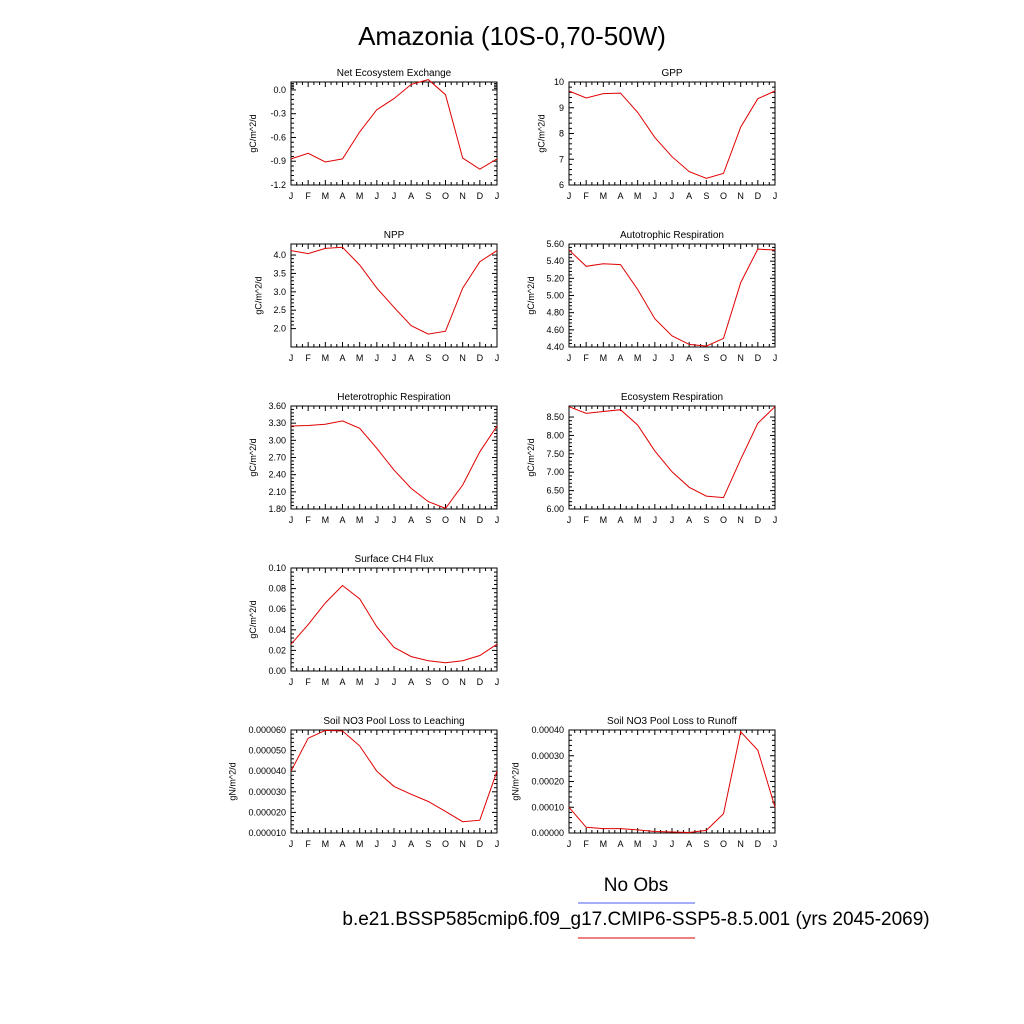 The height and width of the screenshot is (1024, 1024). I want to click on y-tick-label: 4.60, so click(555, 330).